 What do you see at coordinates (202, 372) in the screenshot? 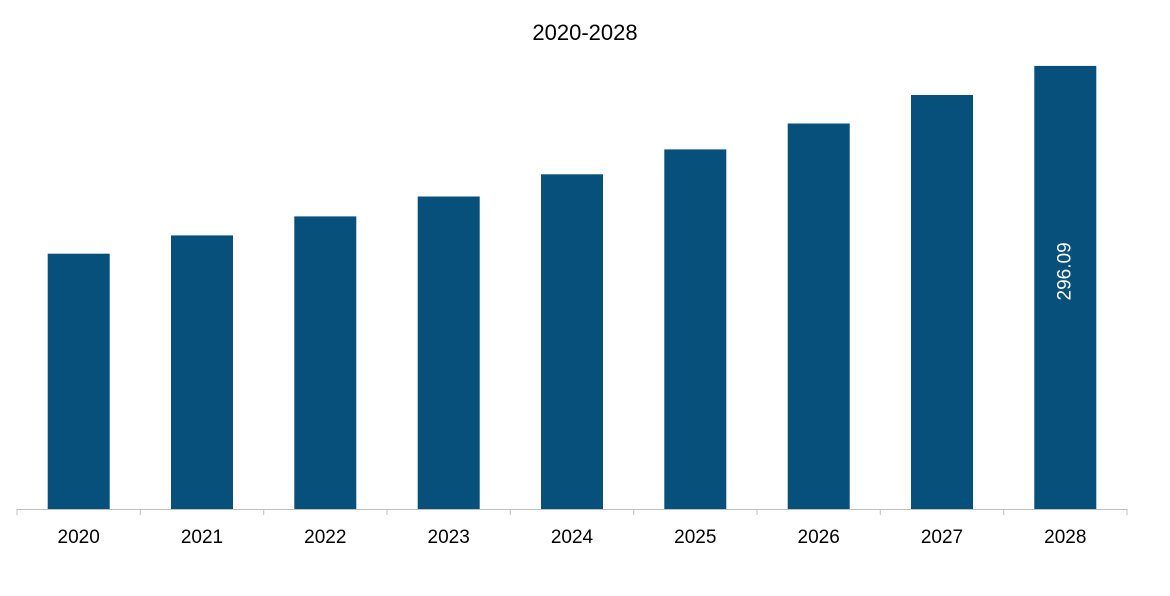
I see `bar-2021` at bounding box center [202, 372].